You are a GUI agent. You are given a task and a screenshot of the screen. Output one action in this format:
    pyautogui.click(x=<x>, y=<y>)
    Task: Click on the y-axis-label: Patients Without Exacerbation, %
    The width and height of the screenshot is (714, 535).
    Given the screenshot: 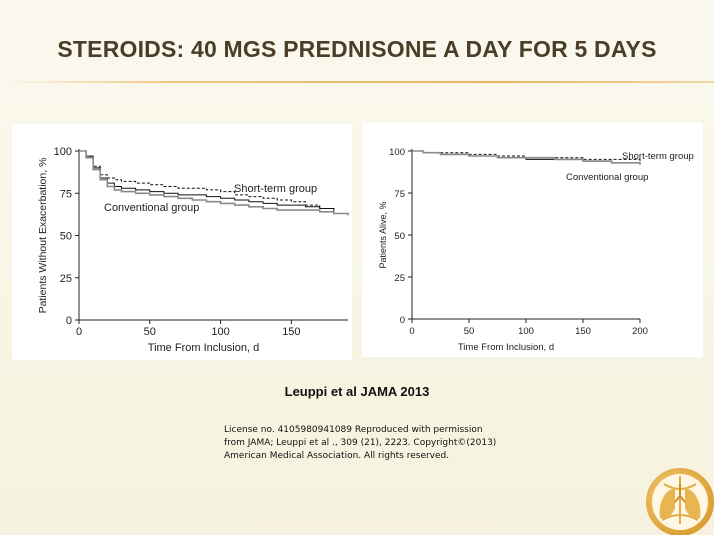 What is the action you would take?
    pyautogui.click(x=43, y=236)
    